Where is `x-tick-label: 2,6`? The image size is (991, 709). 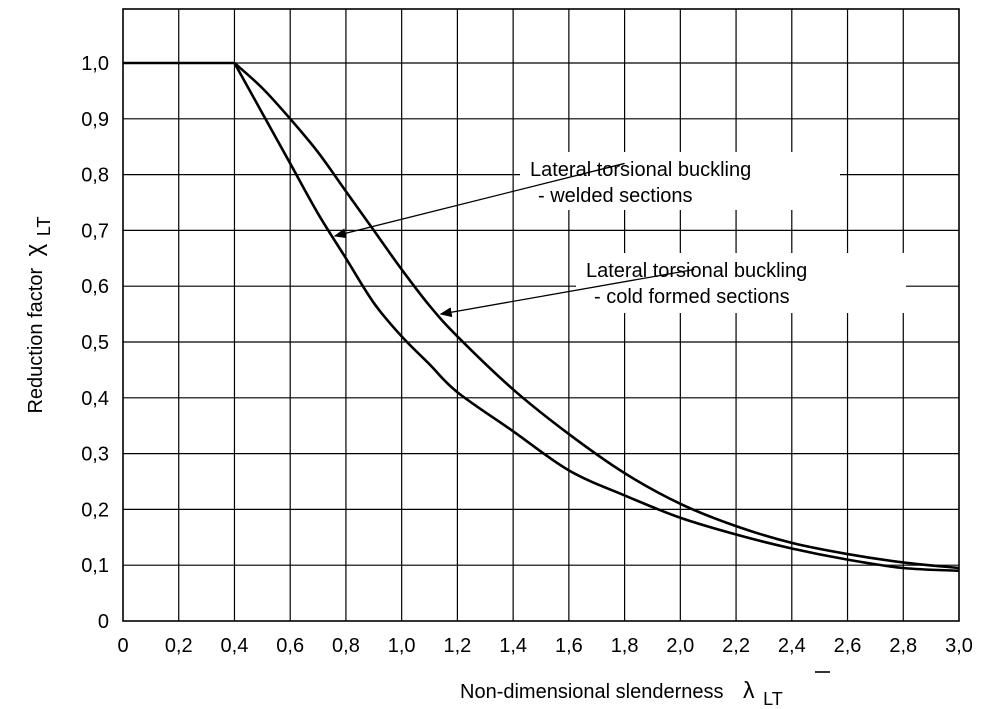 x-tick-label: 2,6 is located at coordinates (848, 646).